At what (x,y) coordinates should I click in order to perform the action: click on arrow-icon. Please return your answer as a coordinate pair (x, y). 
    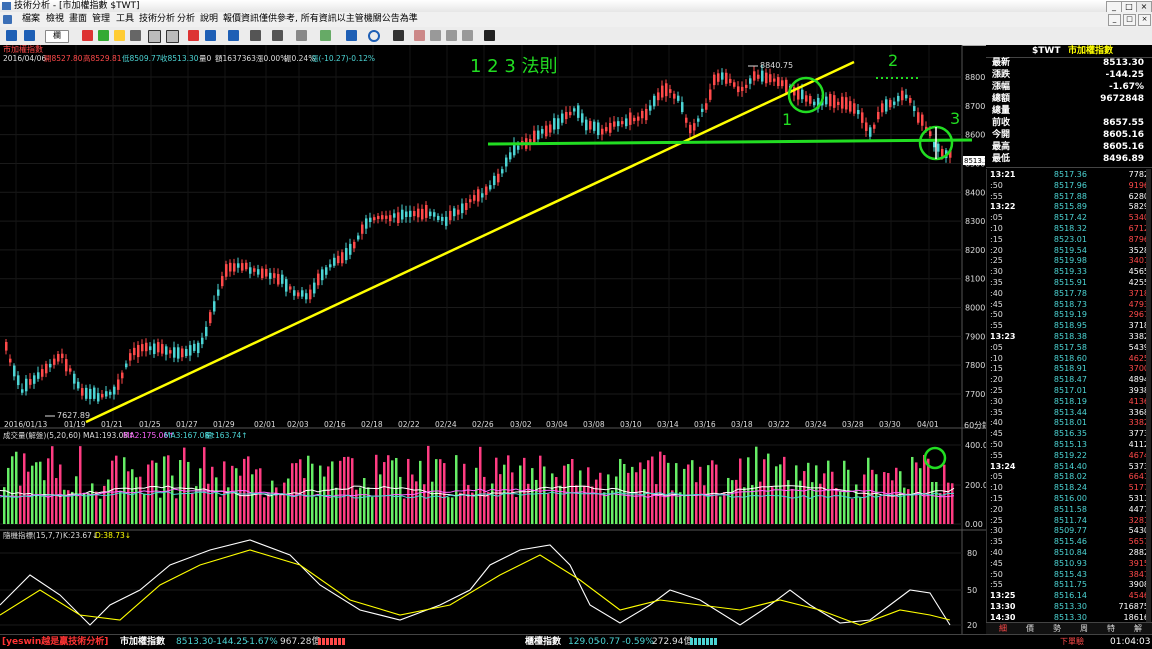
    Looking at the image, I should click on (193, 35).